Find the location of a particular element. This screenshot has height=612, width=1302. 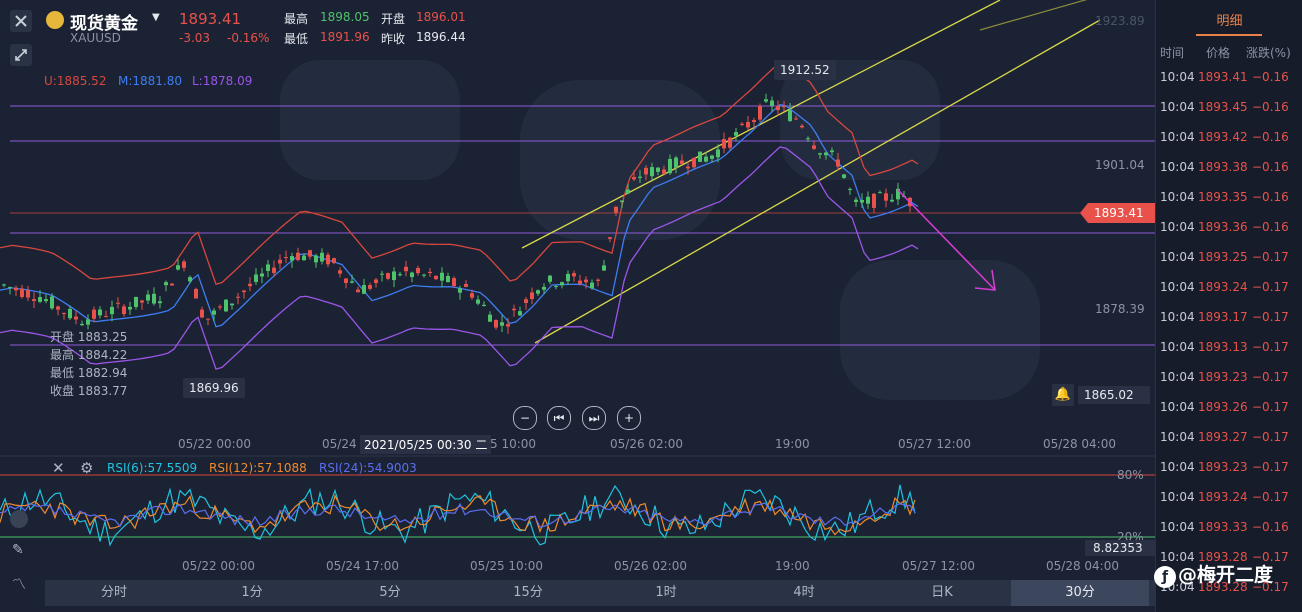

tf-fenshi: 分时 is located at coordinates (113, 592).